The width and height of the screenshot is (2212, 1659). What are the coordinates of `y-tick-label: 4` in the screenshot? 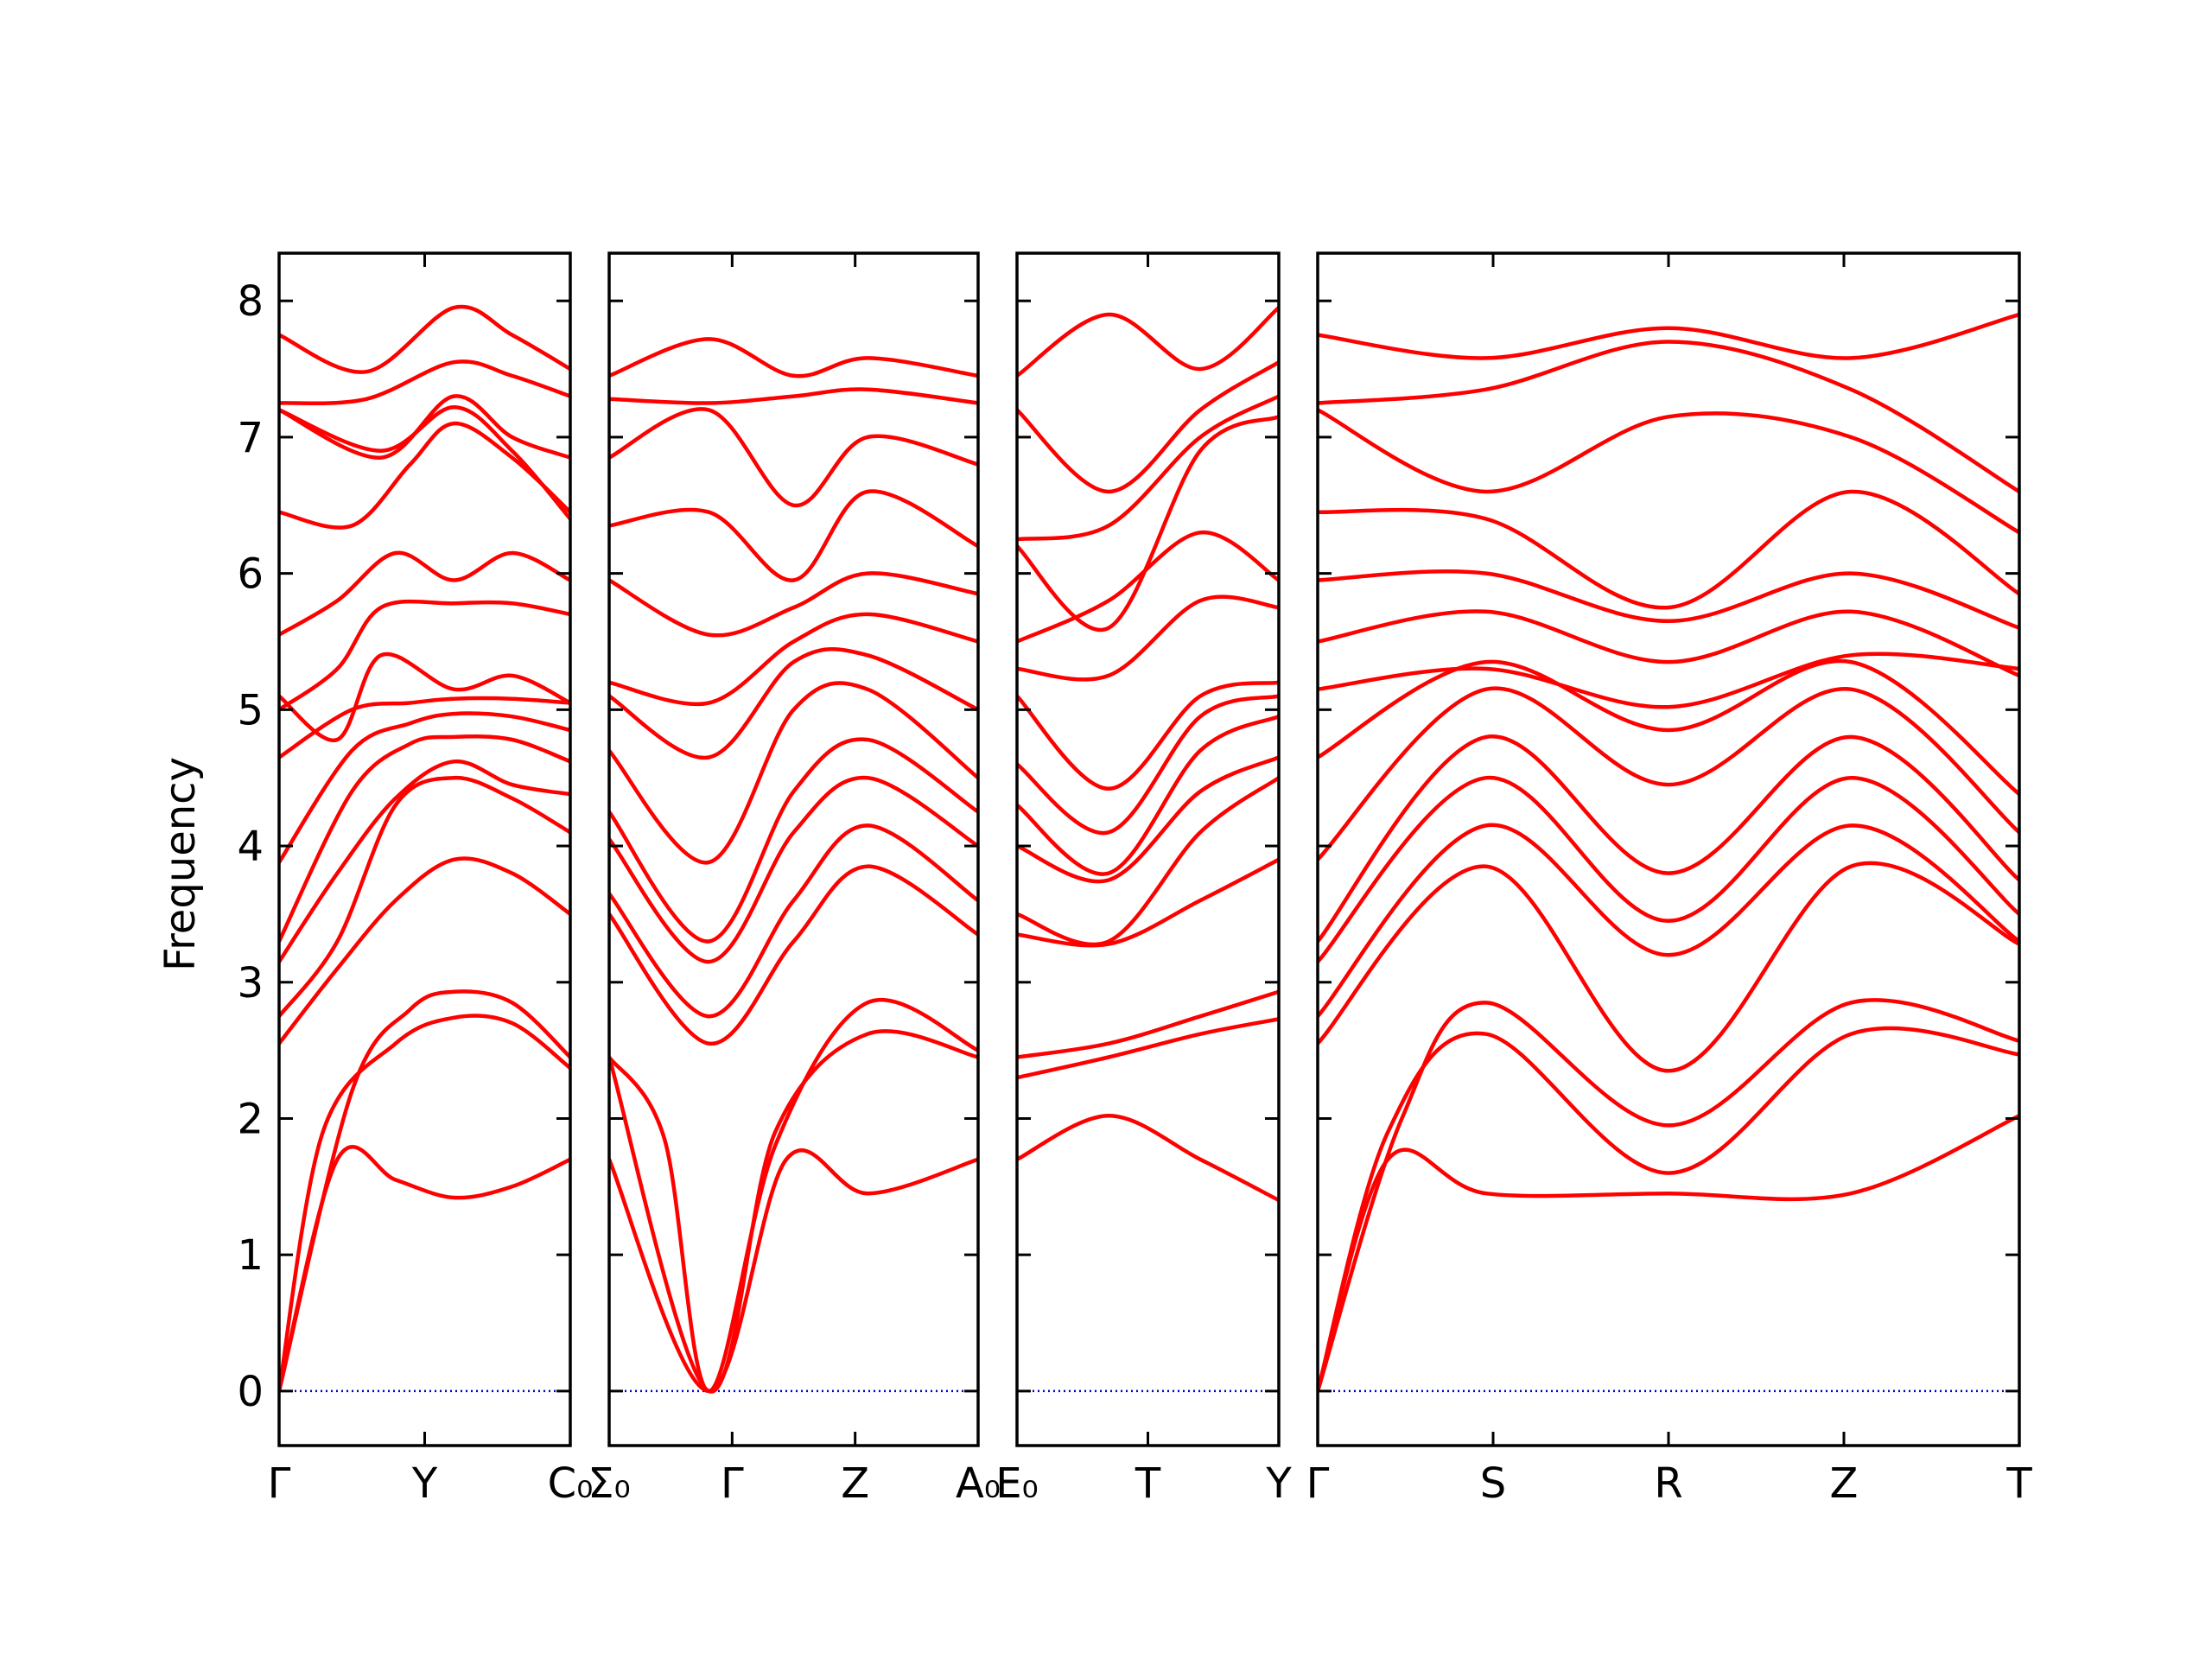 It's located at (250, 847).